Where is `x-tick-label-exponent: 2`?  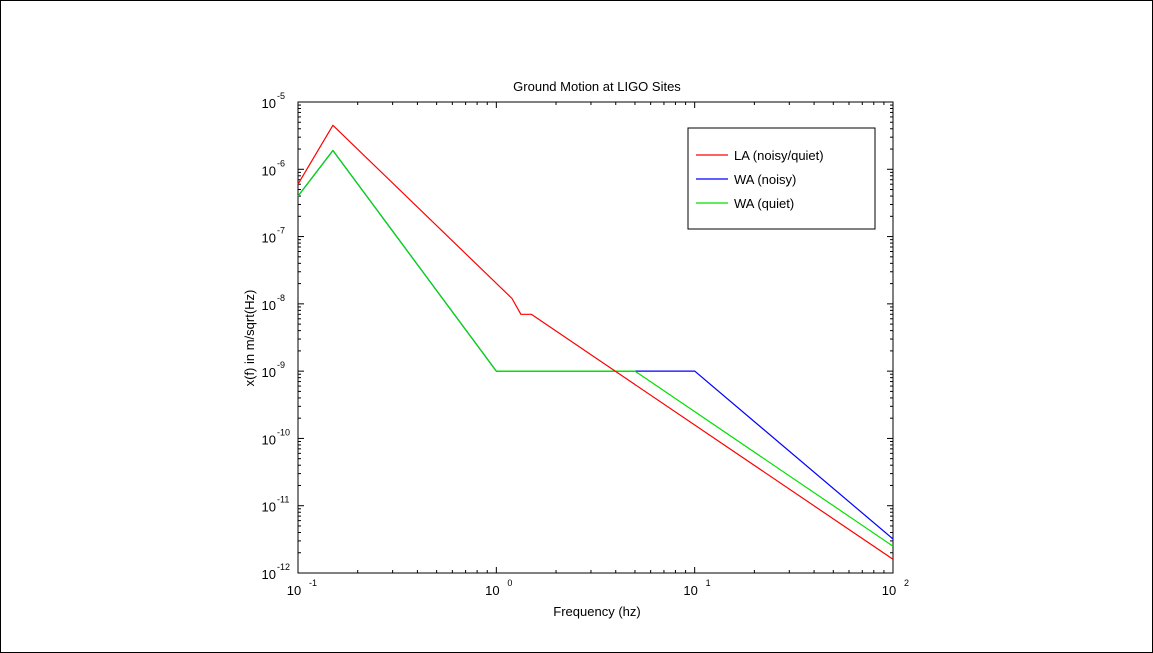
x-tick-label-exponent: 2 is located at coordinates (906, 583).